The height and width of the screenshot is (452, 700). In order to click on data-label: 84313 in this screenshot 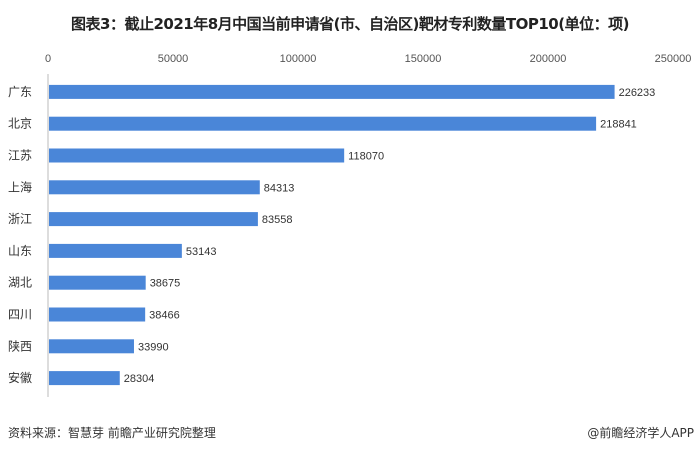, I will do `click(279, 188)`.